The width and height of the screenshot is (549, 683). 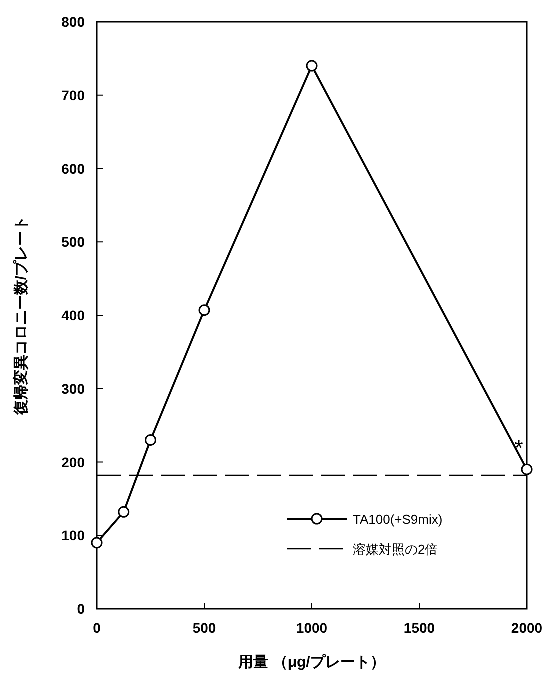 I want to click on y-tick-label: 300, so click(x=74, y=388).